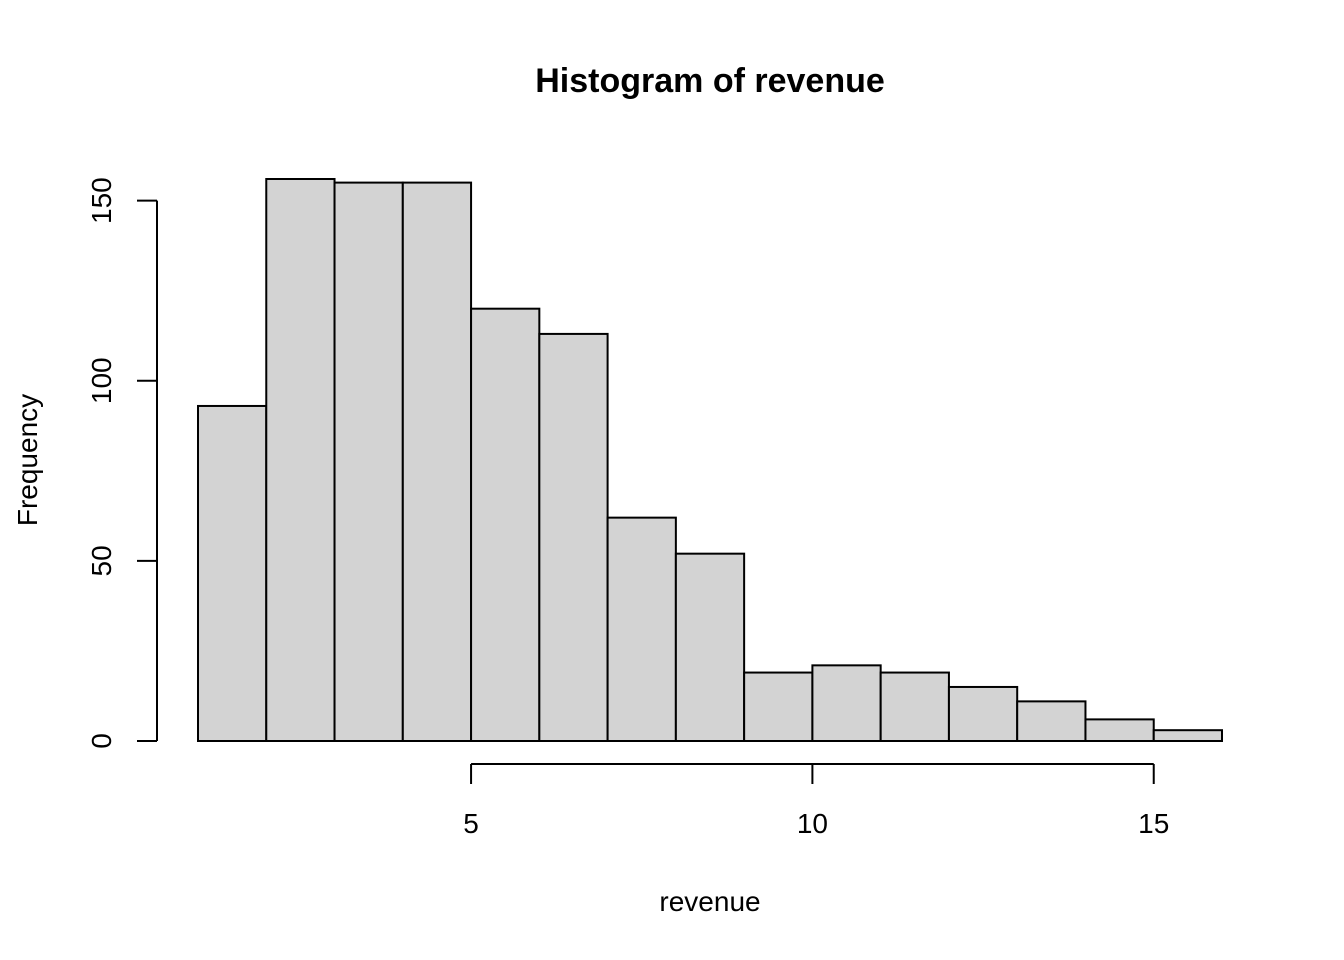 This screenshot has height=960, width=1344. Describe the element at coordinates (709, 901) in the screenshot. I see `x-axis-label: revenue` at that location.